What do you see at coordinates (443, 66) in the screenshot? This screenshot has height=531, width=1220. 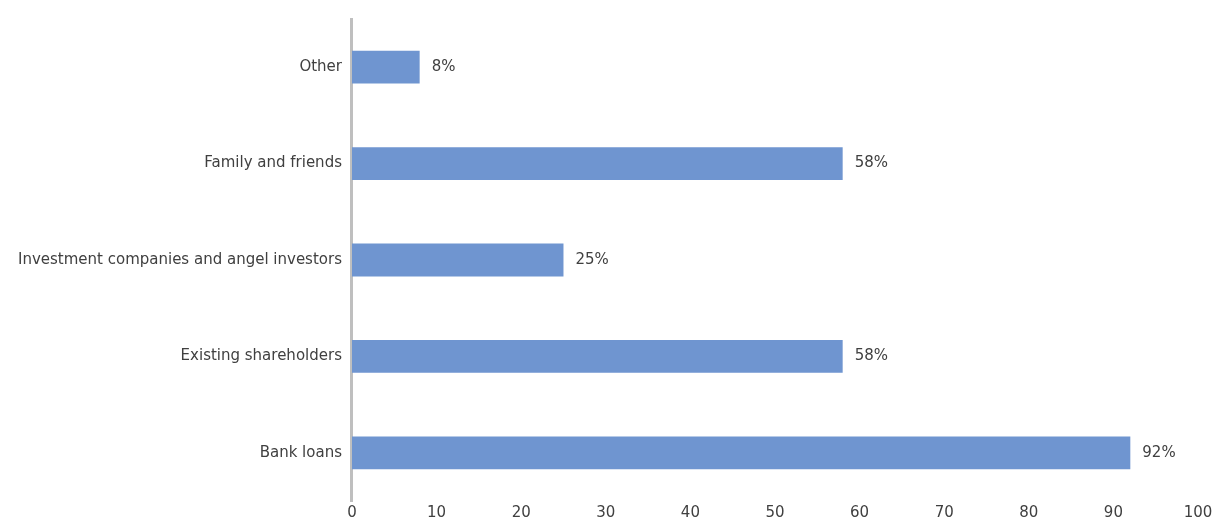 I see `data-label: 8%` at bounding box center [443, 66].